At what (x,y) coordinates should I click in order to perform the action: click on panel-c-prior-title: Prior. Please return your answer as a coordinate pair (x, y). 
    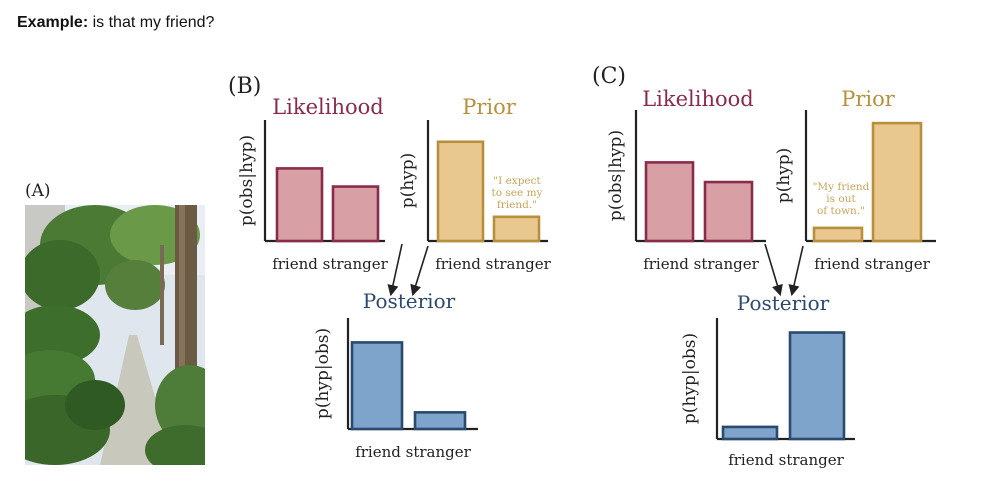
    Looking at the image, I should click on (868, 99).